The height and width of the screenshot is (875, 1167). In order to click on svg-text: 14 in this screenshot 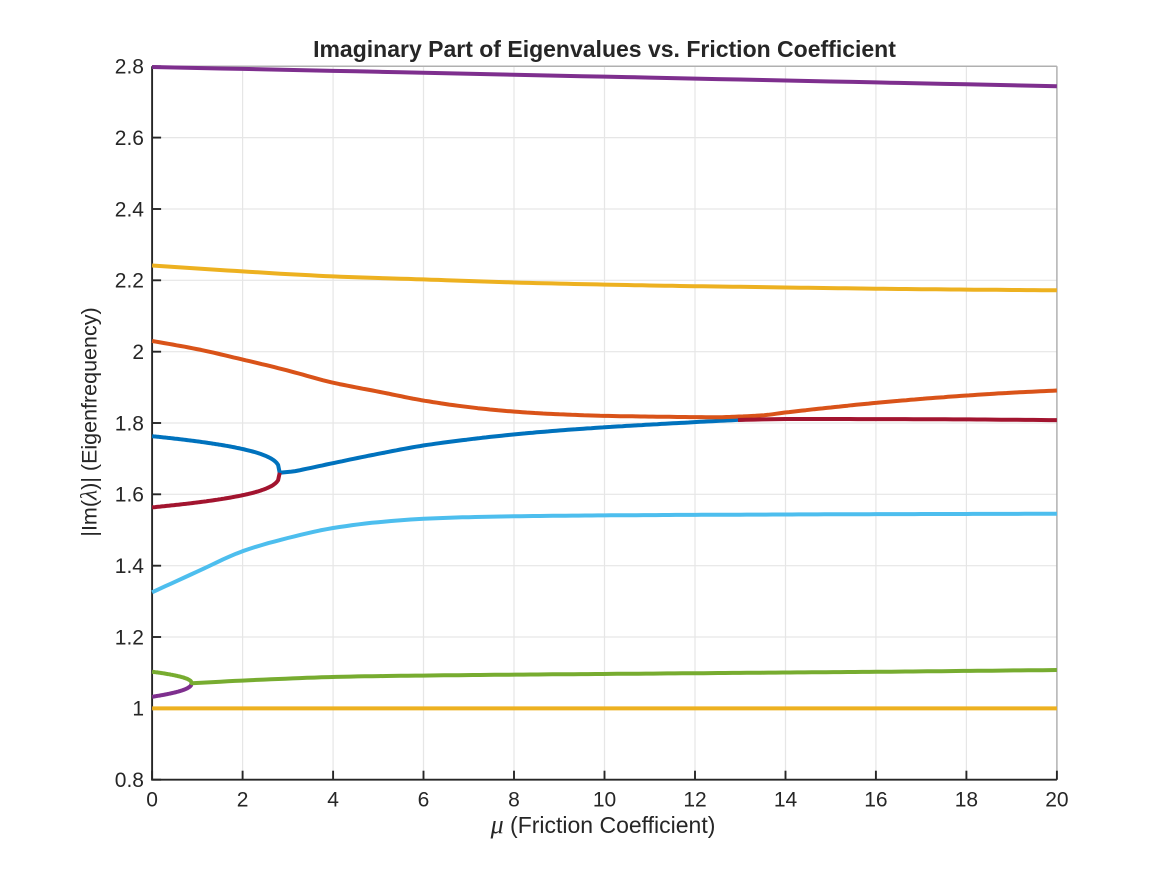, I will do `click(786, 799)`.